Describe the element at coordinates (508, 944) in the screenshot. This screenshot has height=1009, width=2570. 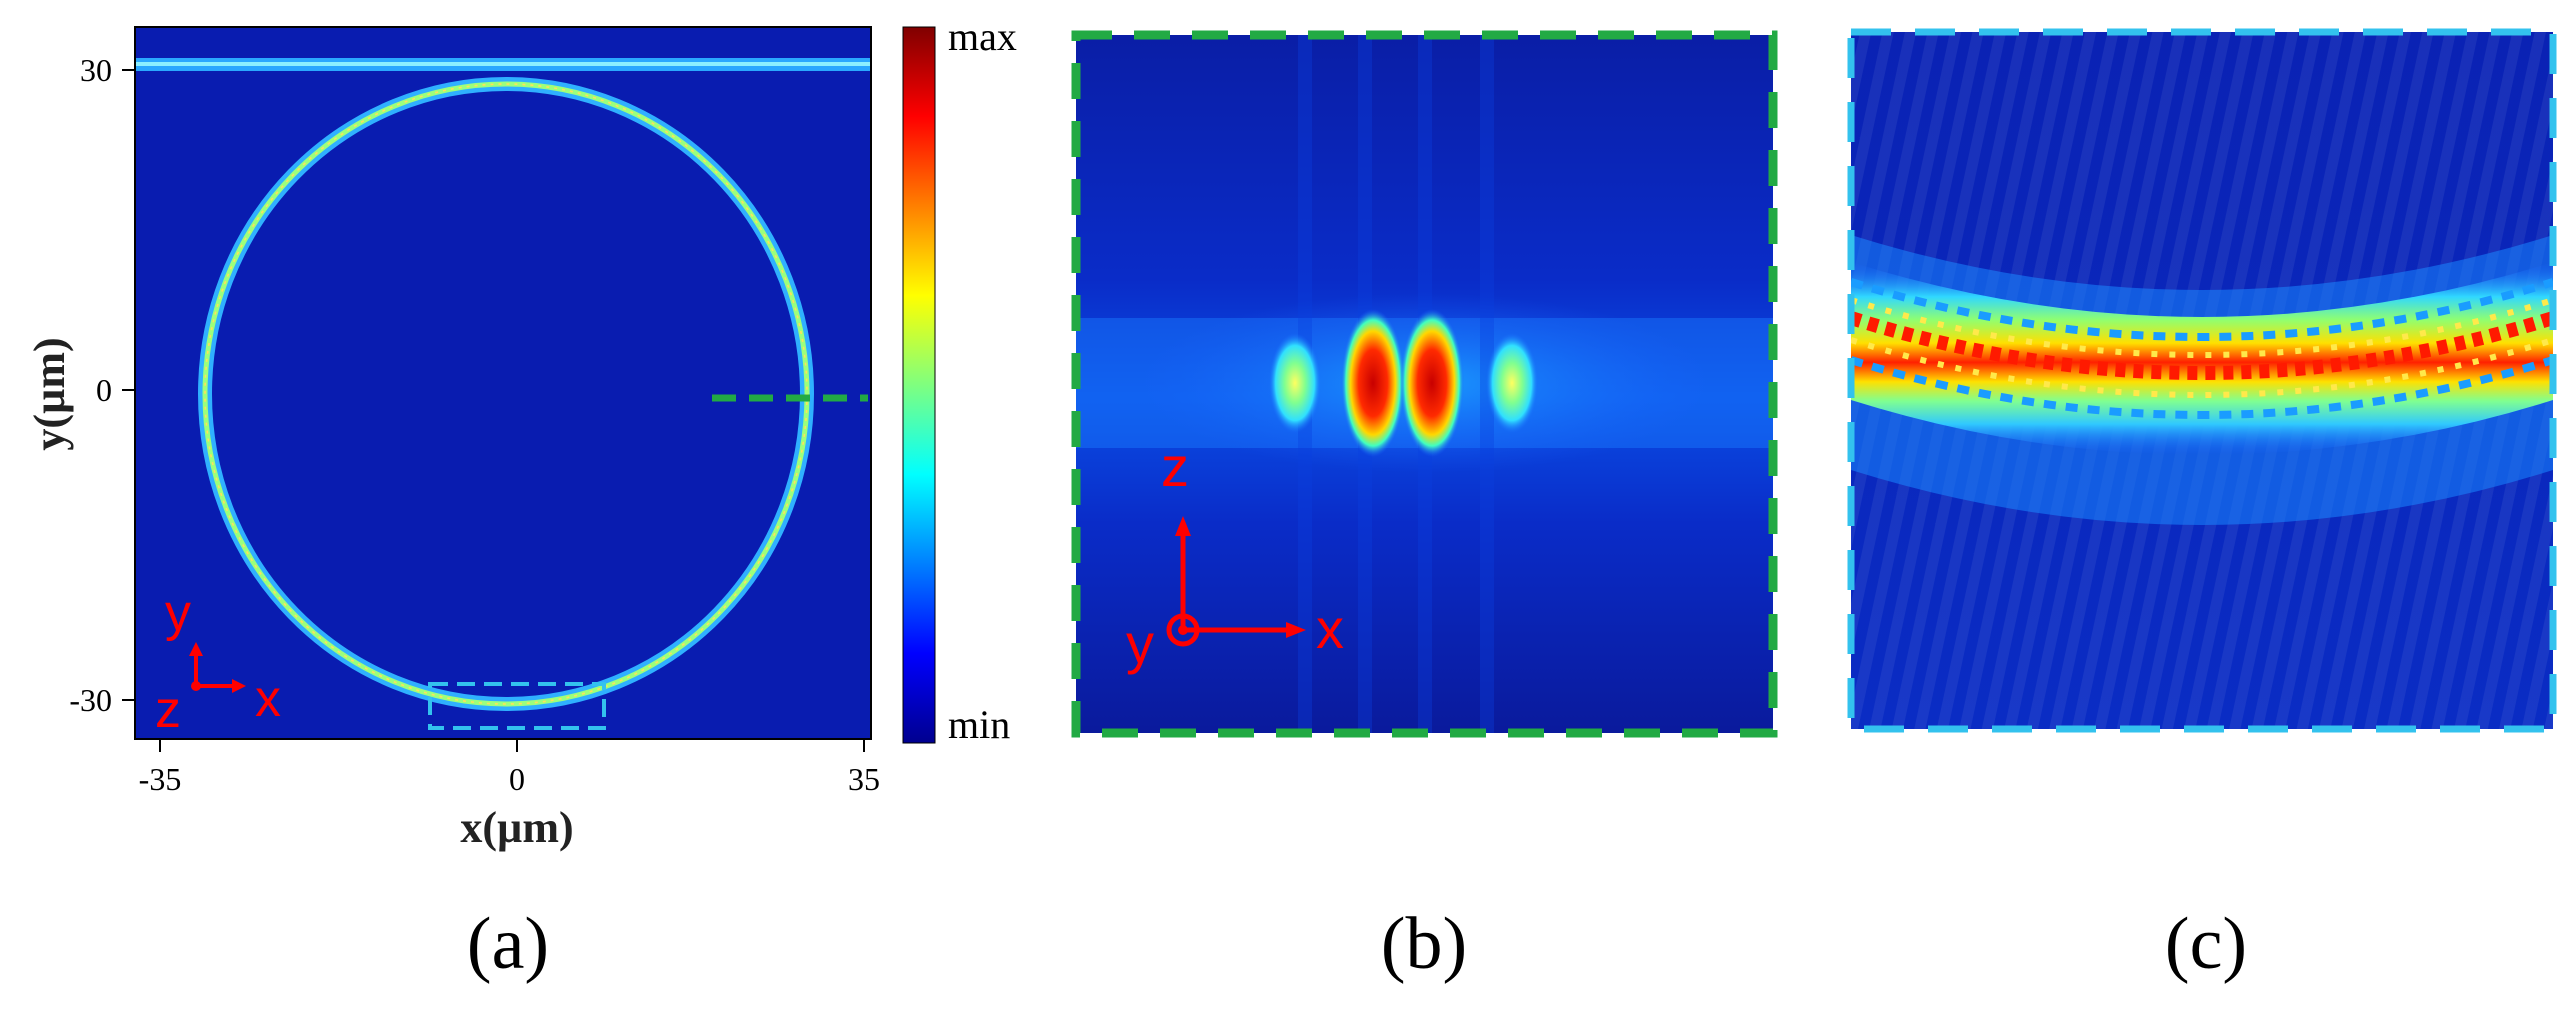
I see `panel-label-a: (a)` at that location.